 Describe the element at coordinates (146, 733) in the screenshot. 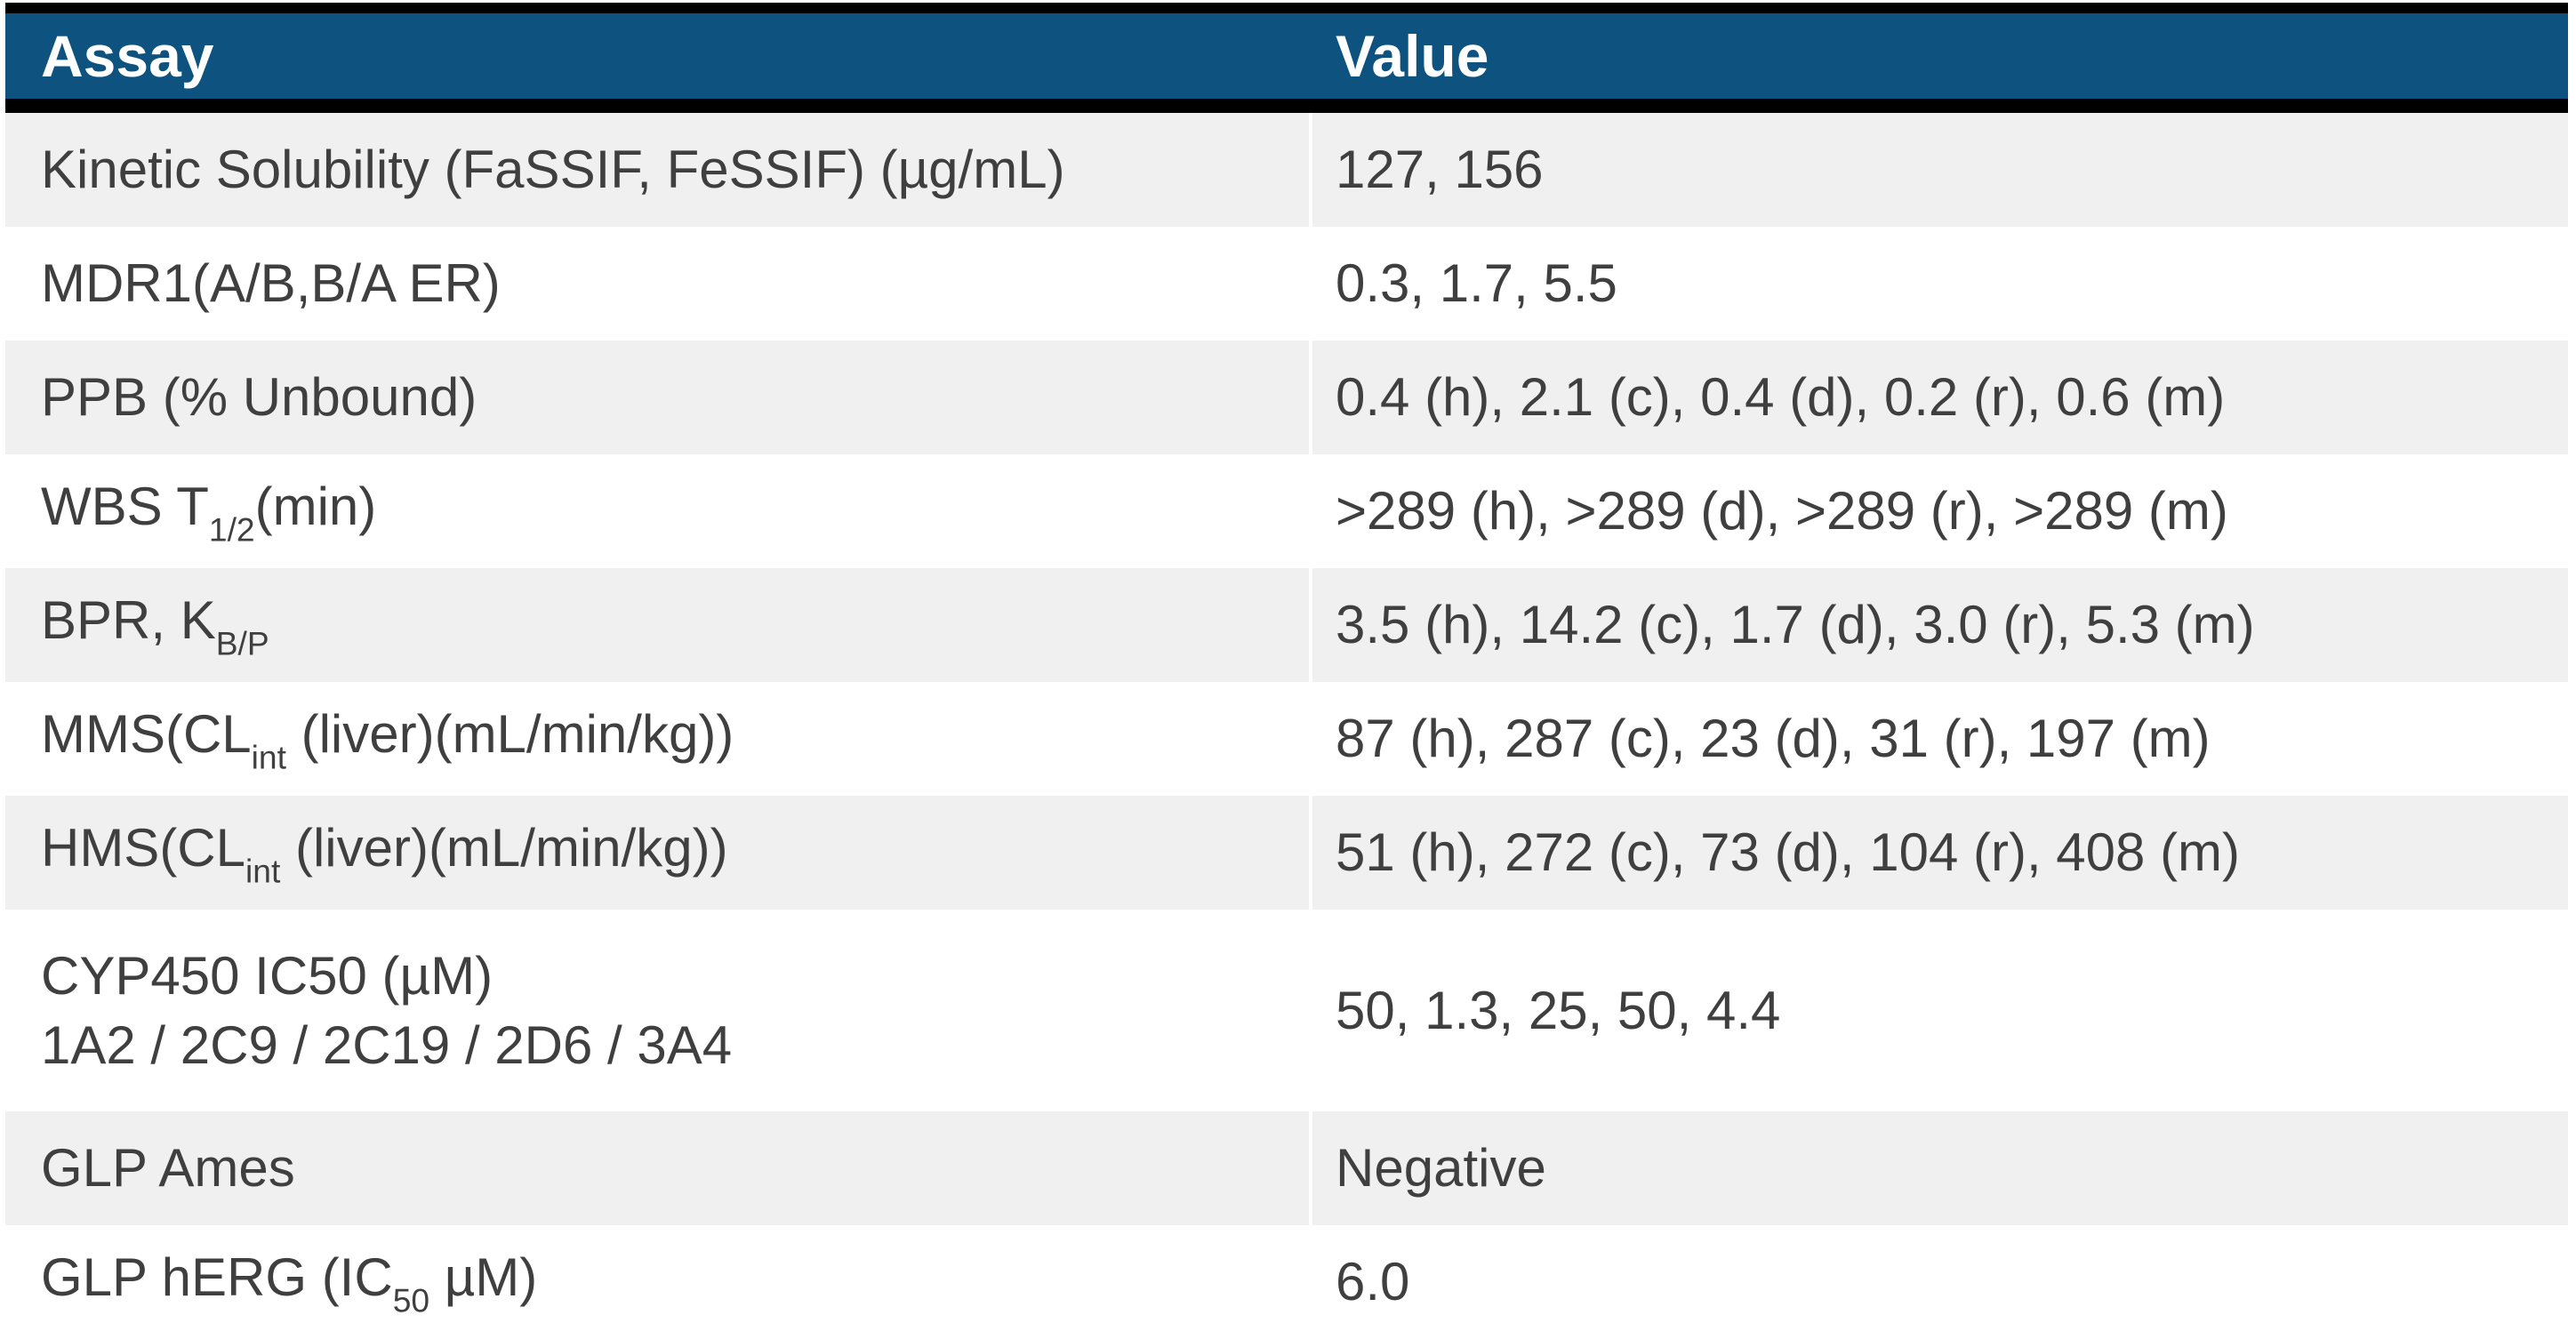

I see `assay-label-text: MMS(CL` at that location.